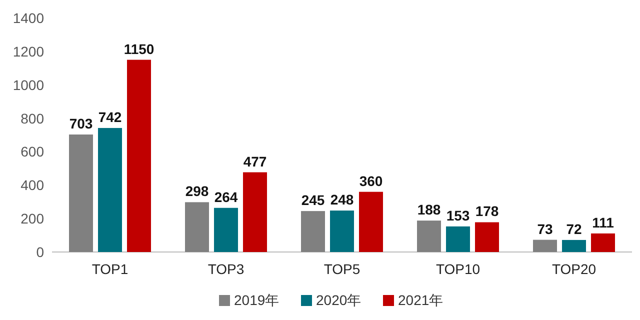  I want to click on data-label: 264, so click(226, 196).